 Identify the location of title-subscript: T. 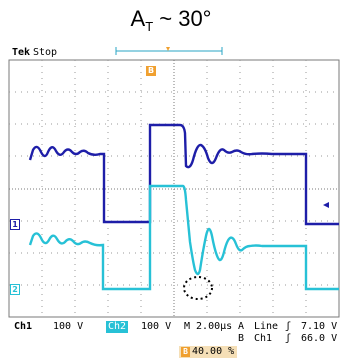
(149, 26).